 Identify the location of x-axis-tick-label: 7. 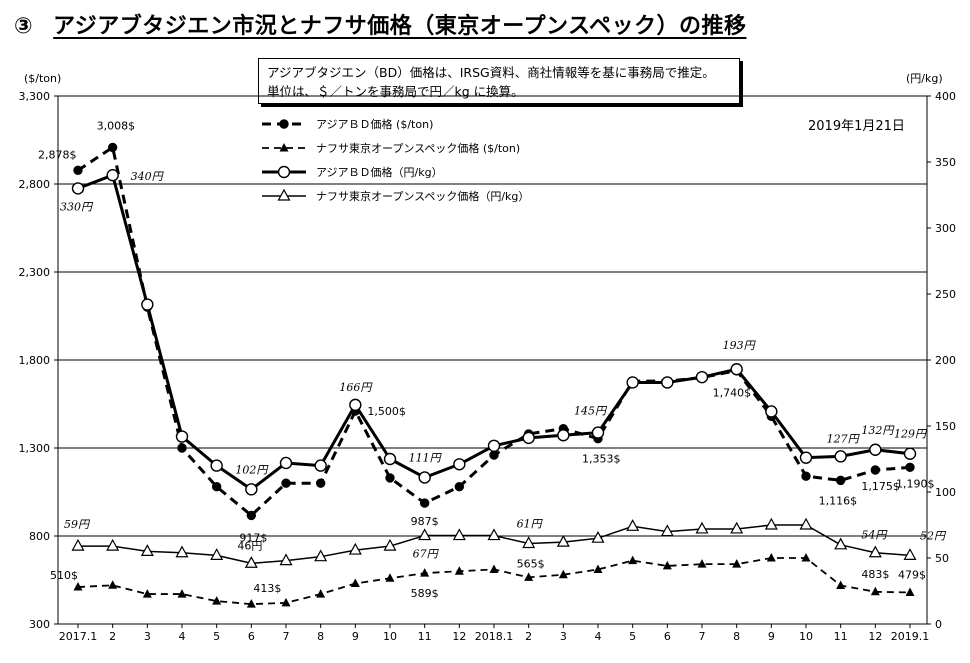
(702, 636).